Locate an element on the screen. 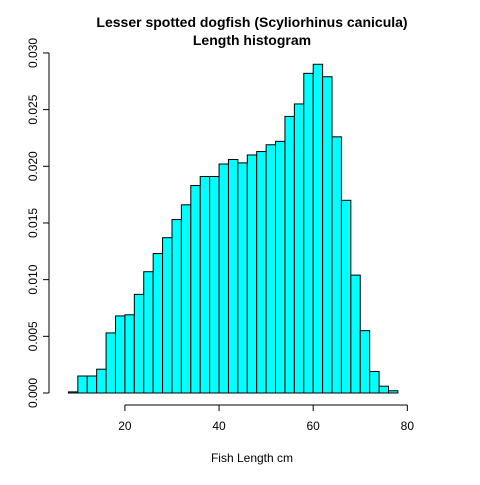 The image size is (480, 485). x-tick-label: 60 is located at coordinates (314, 426).